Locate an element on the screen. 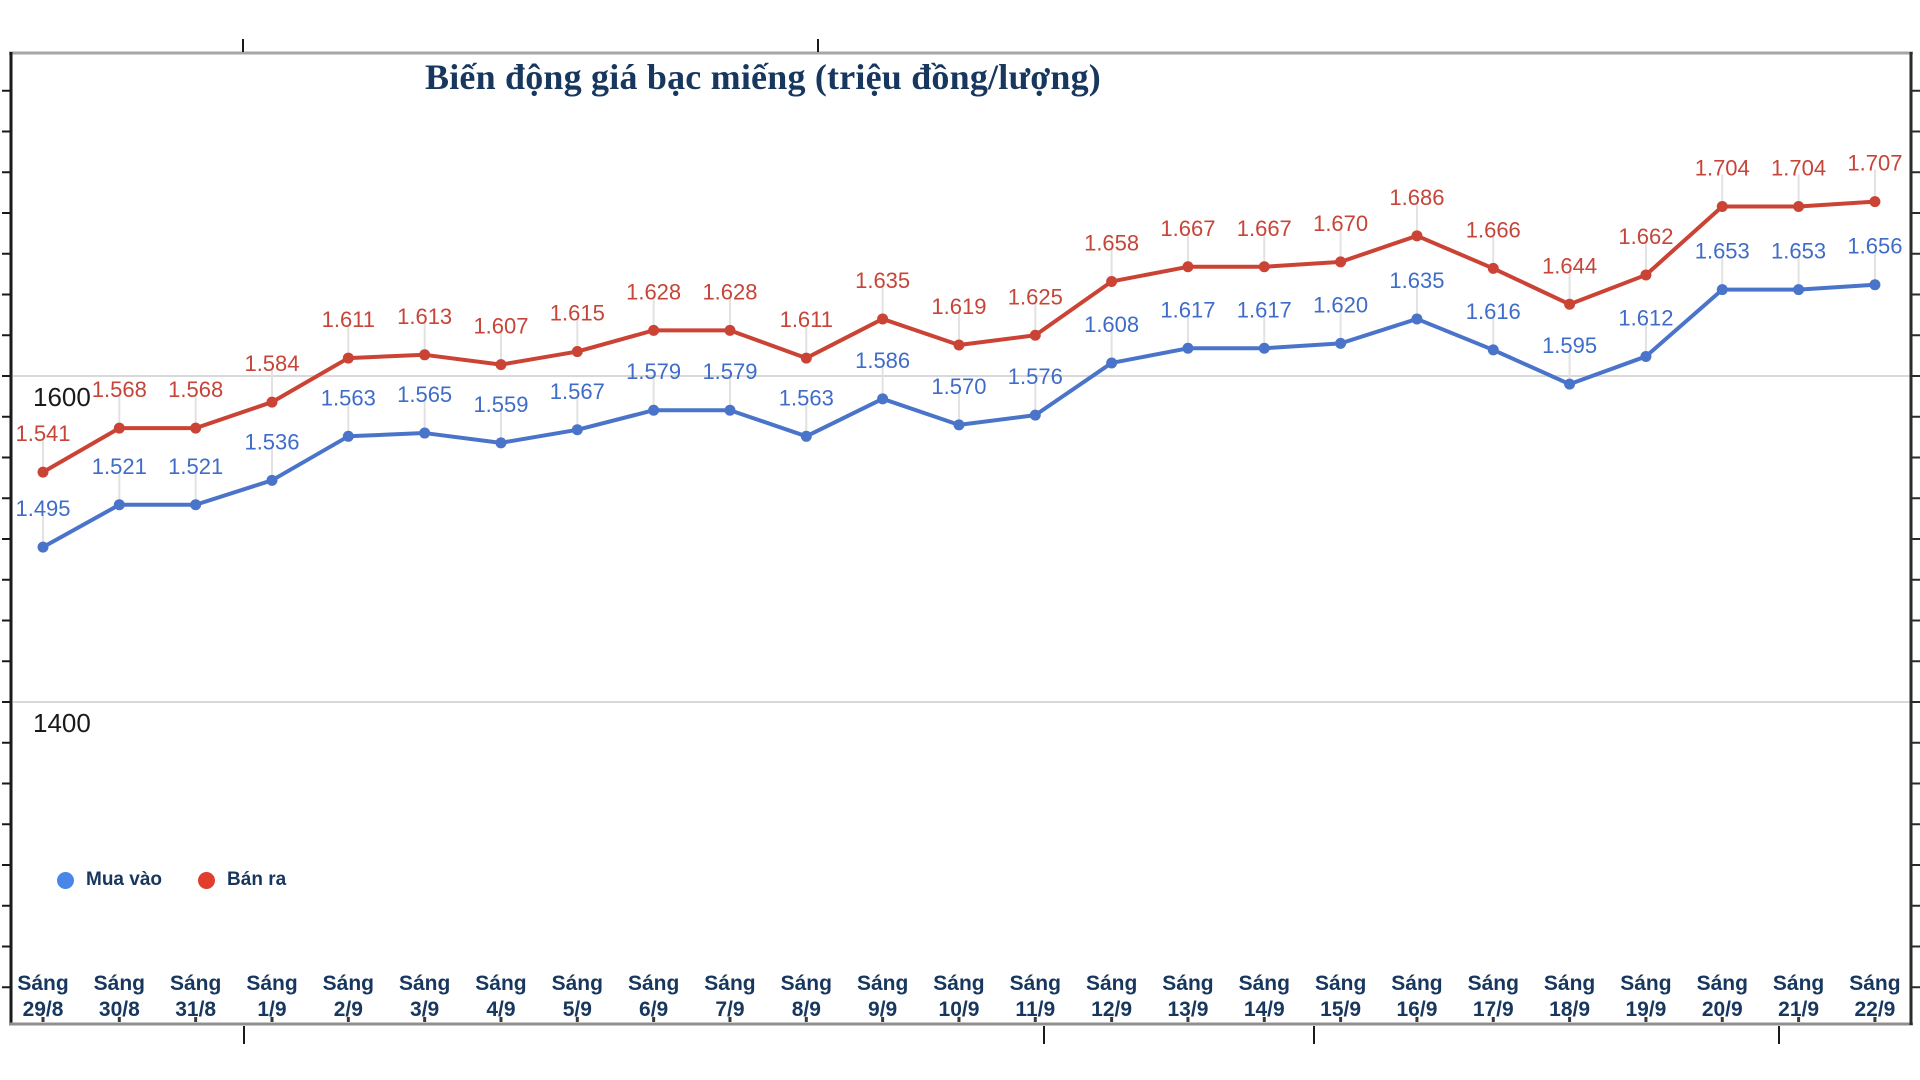 Image resolution: width=1920 pixels, height=1080 pixels. value-label-mua-vao-3: 1.536 is located at coordinates (271, 441).